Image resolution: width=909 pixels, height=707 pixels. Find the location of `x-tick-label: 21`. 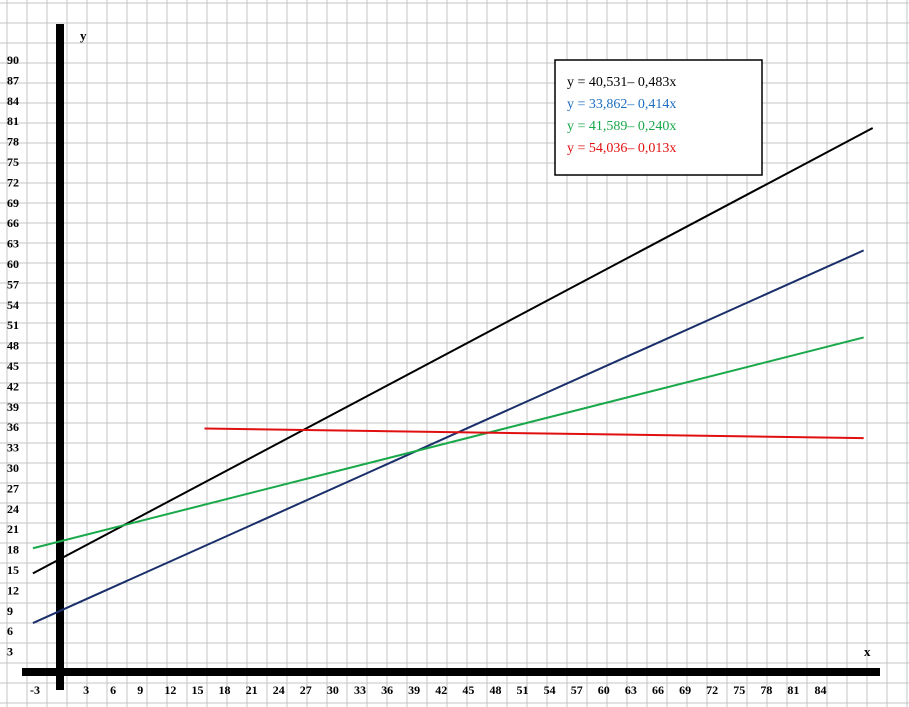

x-tick-label: 21 is located at coordinates (252, 690).